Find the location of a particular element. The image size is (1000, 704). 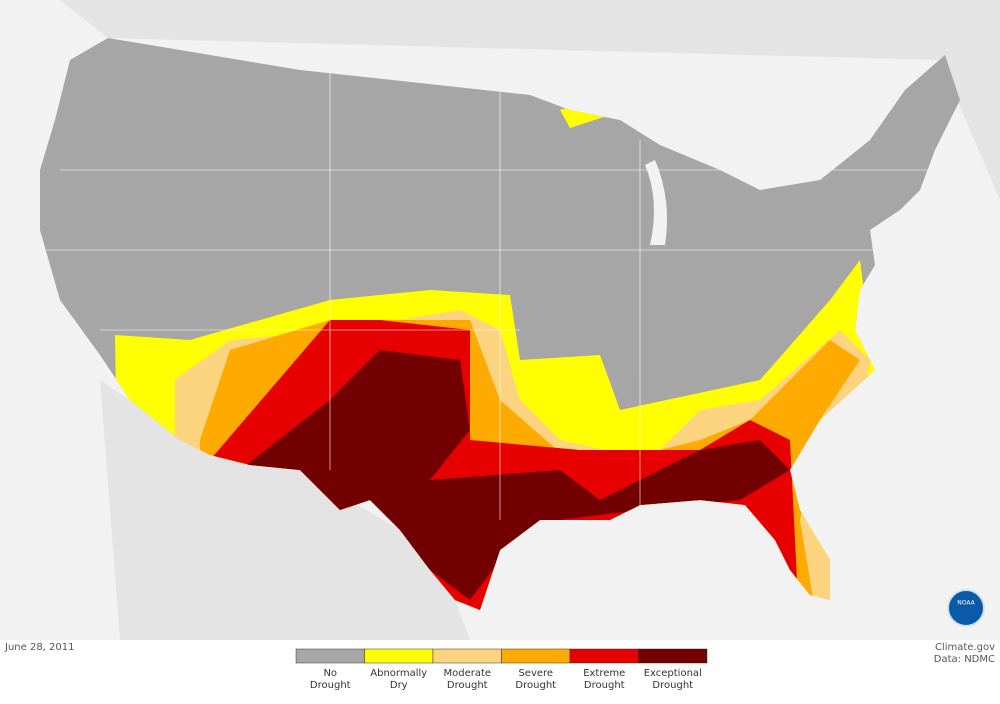

legend-label: Severe is located at coordinates (535, 673).